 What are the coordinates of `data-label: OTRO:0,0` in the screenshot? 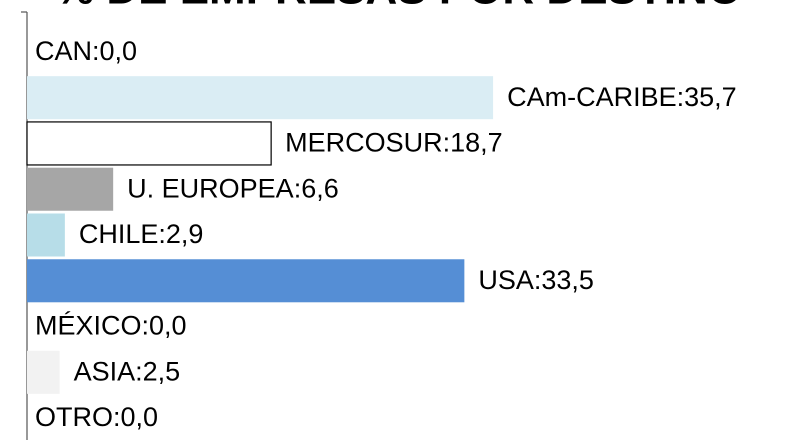 It's located at (96, 417).